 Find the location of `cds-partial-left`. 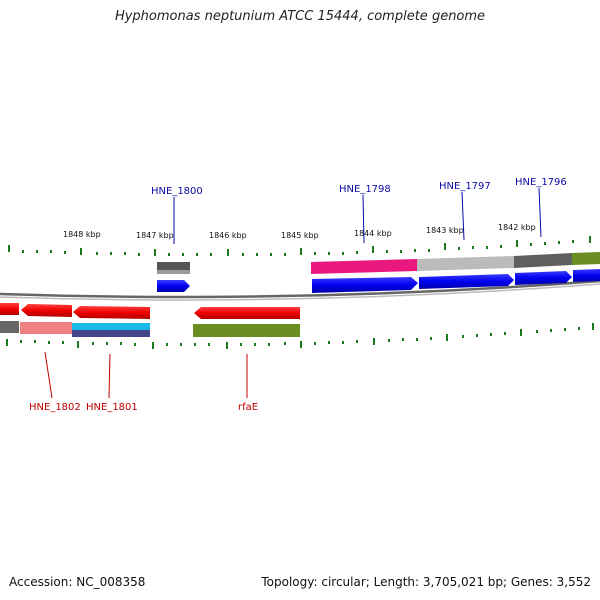

cds-partial-left is located at coordinates (9, 309).